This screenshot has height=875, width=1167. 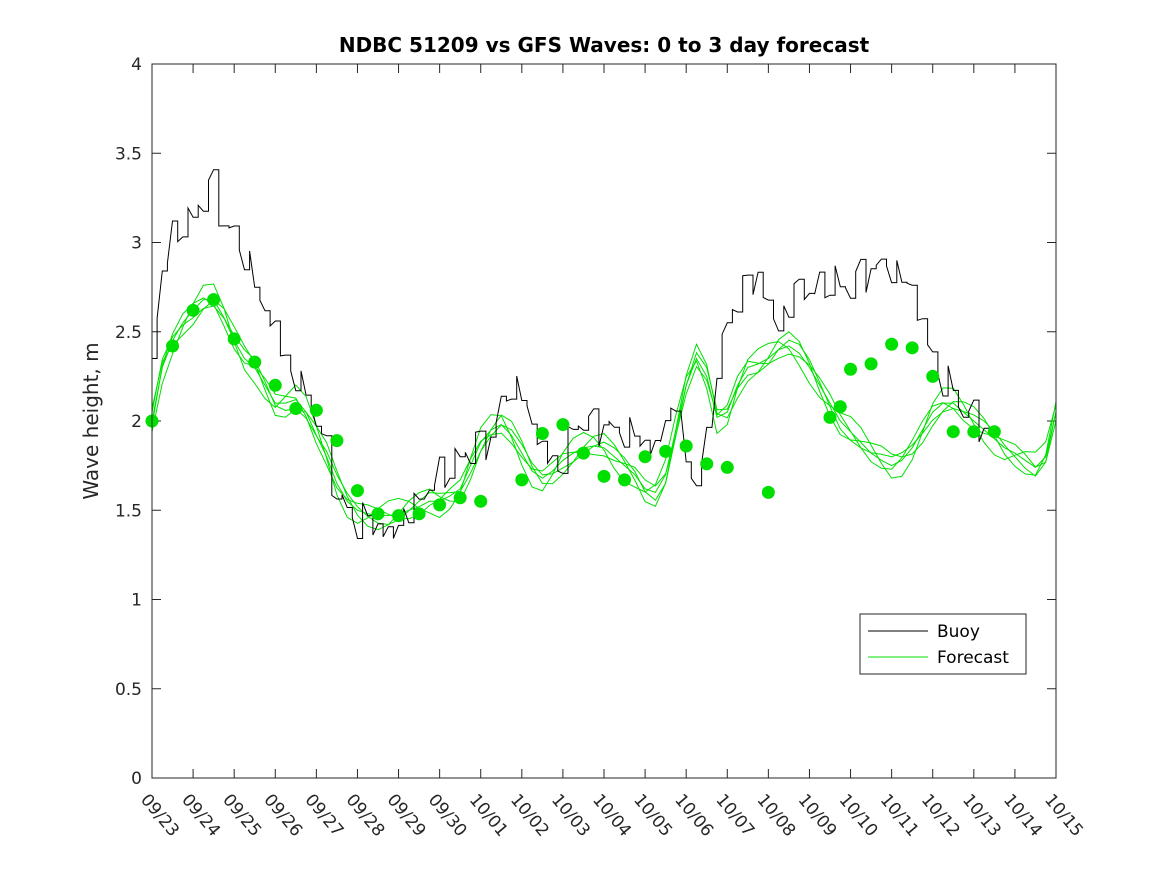 I want to click on y-tick-label: 3, so click(x=136, y=244).